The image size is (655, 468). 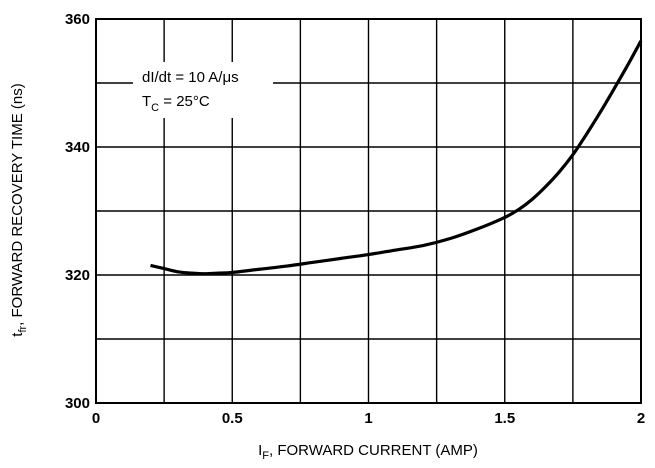 What do you see at coordinates (260, 450) in the screenshot?
I see `x-axis-label-main: I` at bounding box center [260, 450].